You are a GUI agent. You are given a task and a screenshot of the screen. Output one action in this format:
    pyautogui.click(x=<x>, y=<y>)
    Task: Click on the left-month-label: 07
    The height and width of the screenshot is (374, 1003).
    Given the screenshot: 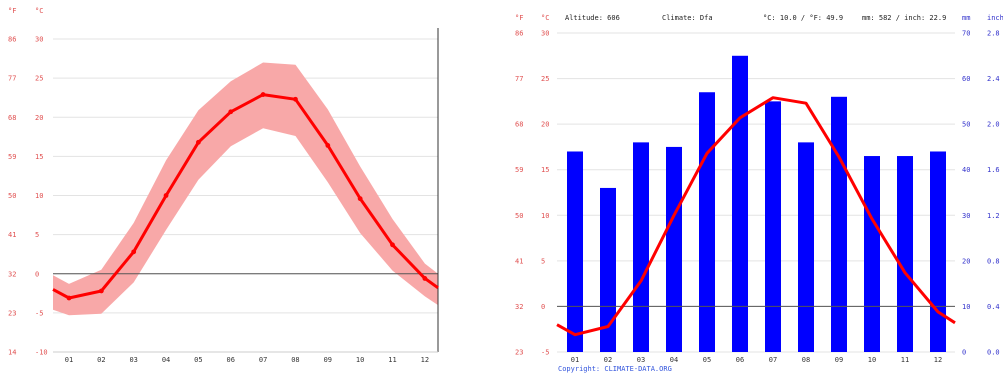 What is the action you would take?
    pyautogui.click(x=263, y=360)
    